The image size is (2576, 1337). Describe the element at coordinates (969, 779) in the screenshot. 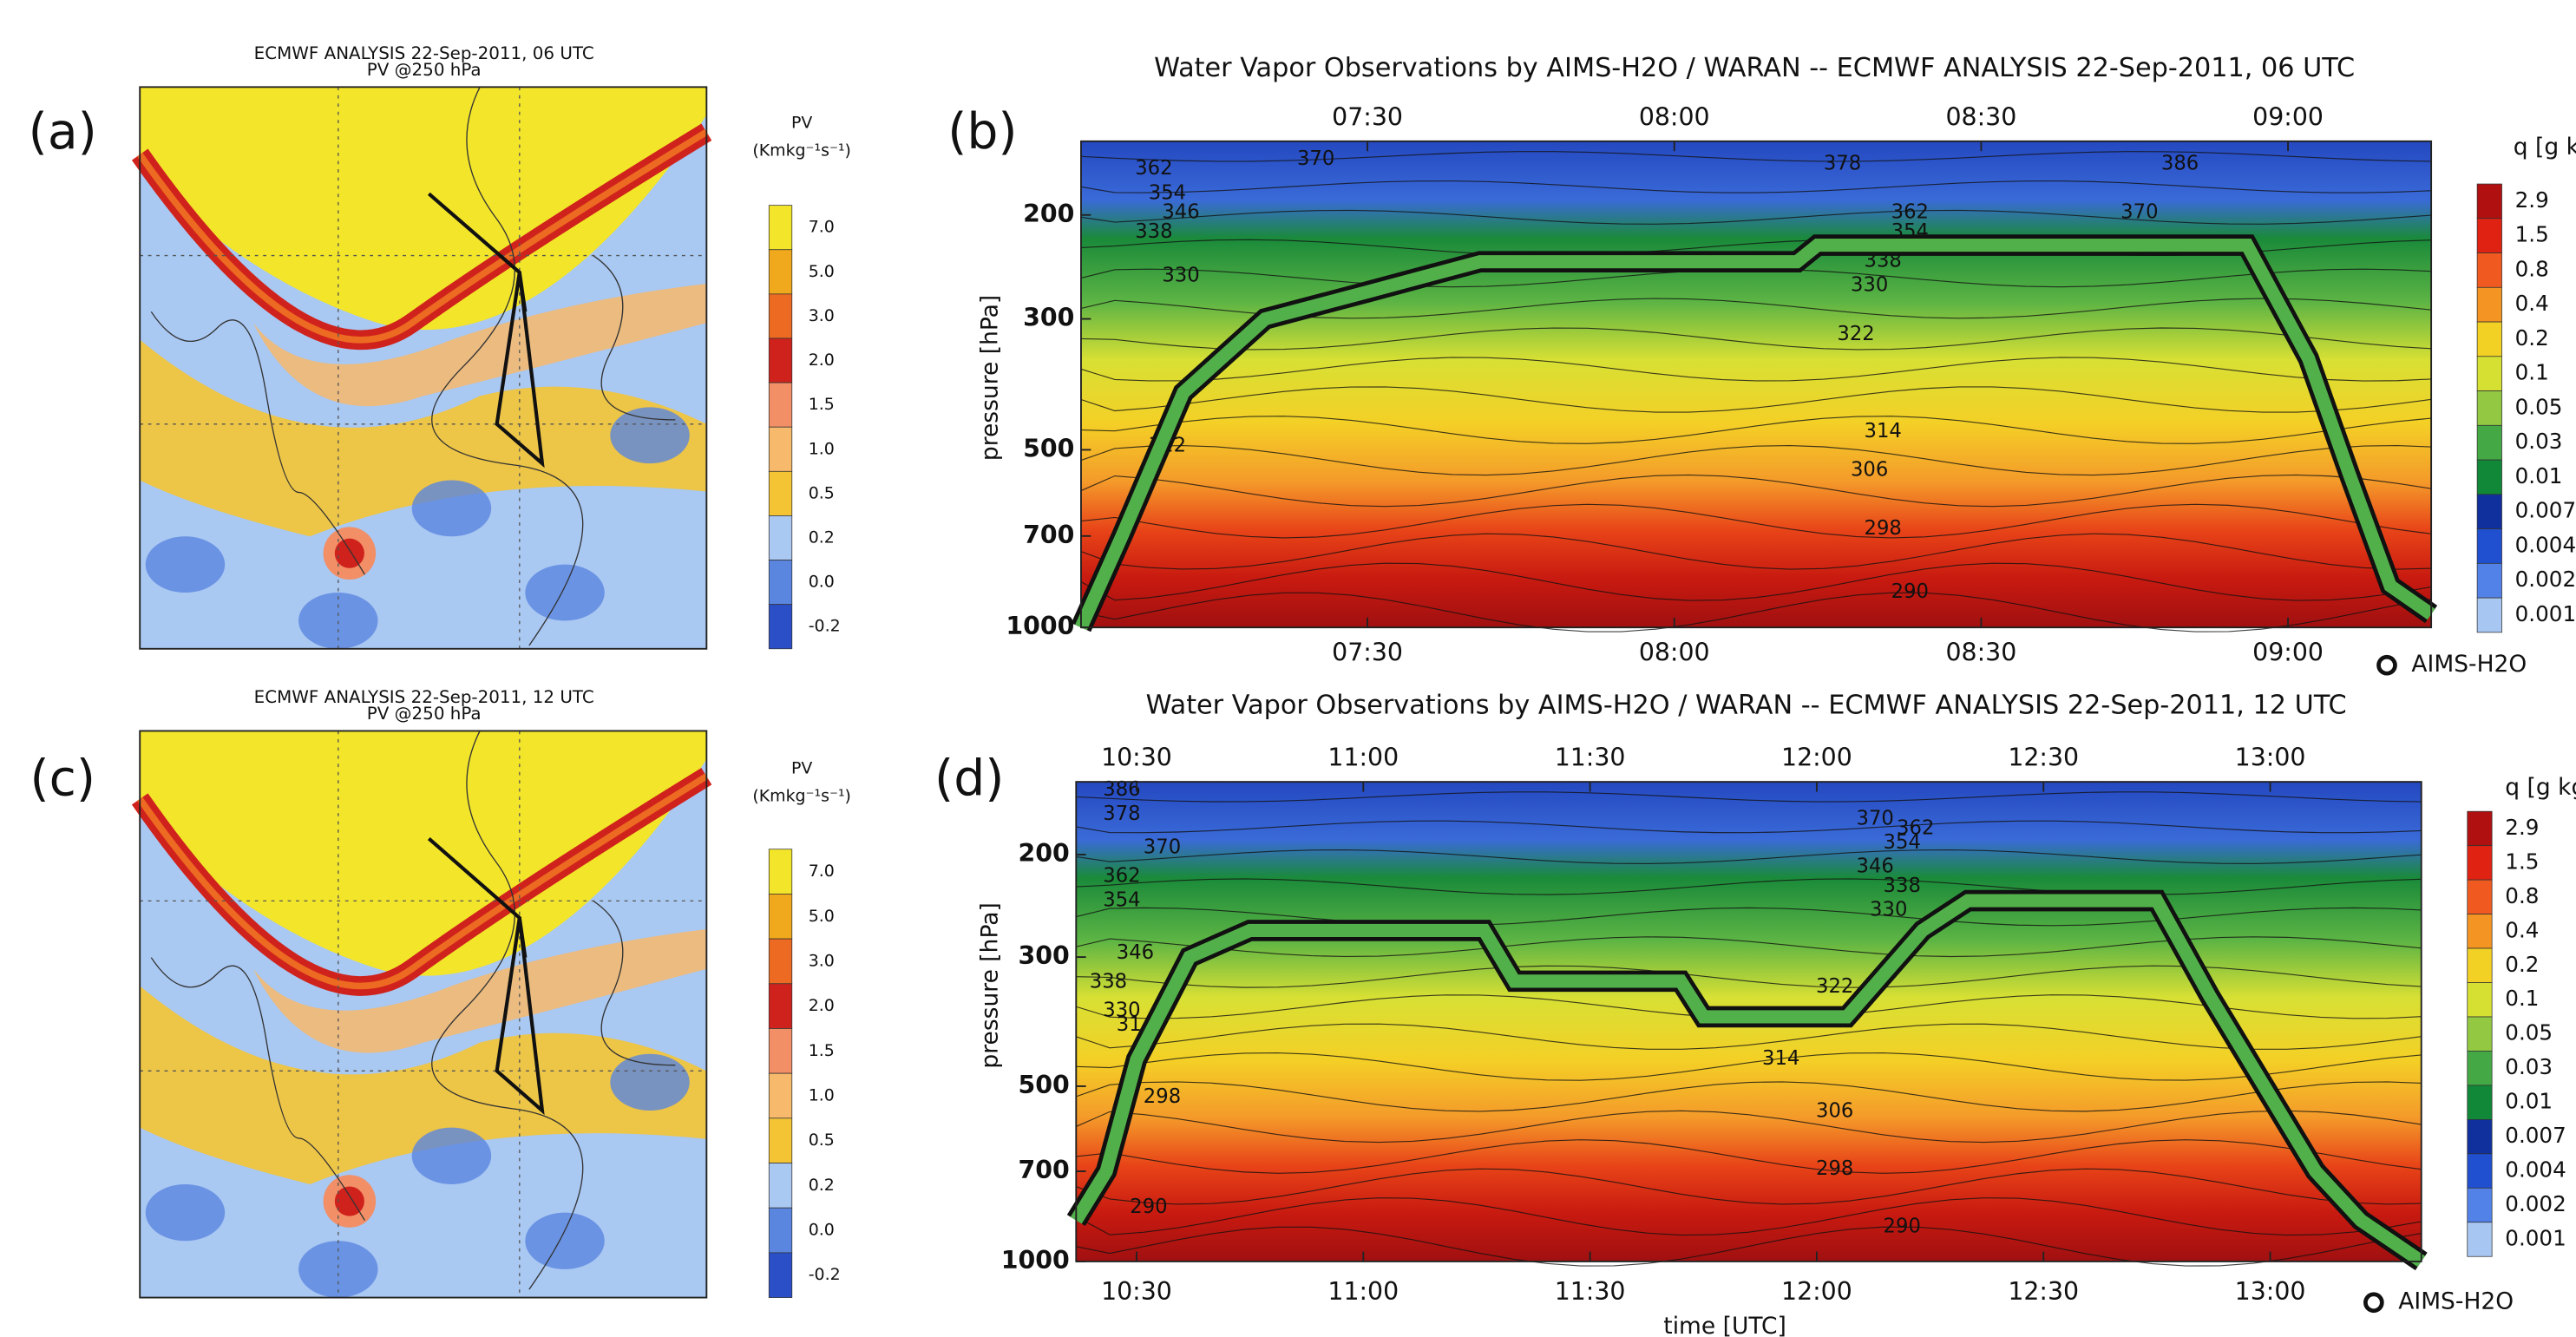

I see `panel-label: (d)` at that location.